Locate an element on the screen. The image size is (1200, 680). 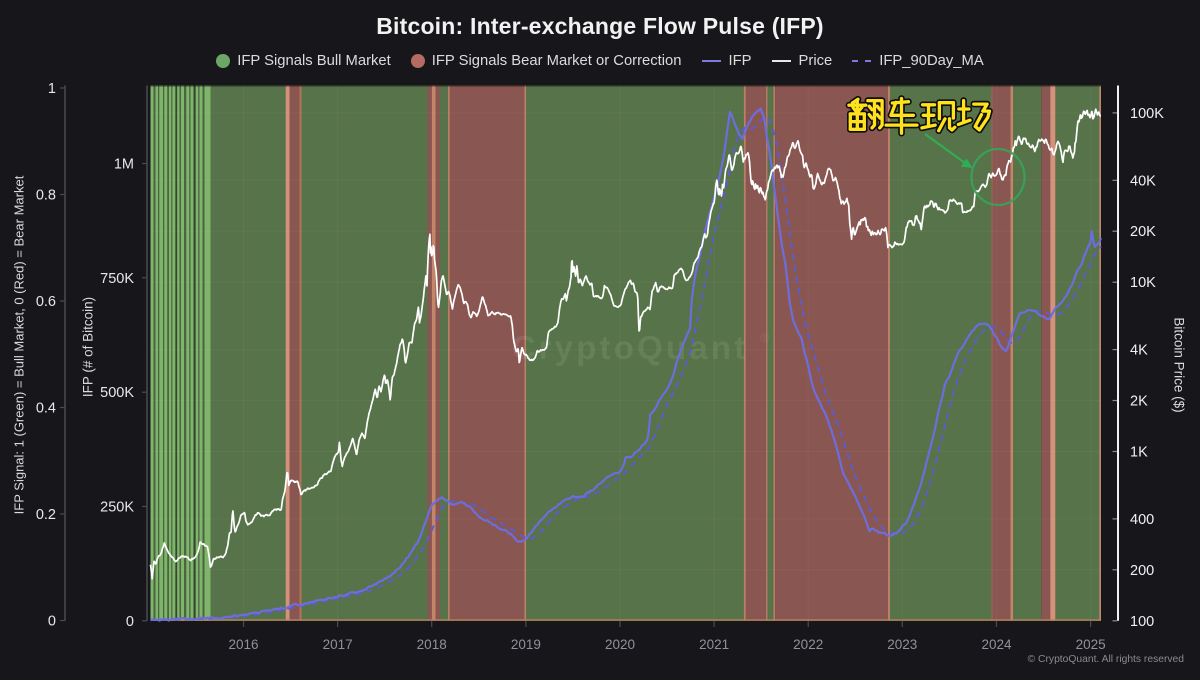
svg-text: 2025 is located at coordinates (1091, 644).